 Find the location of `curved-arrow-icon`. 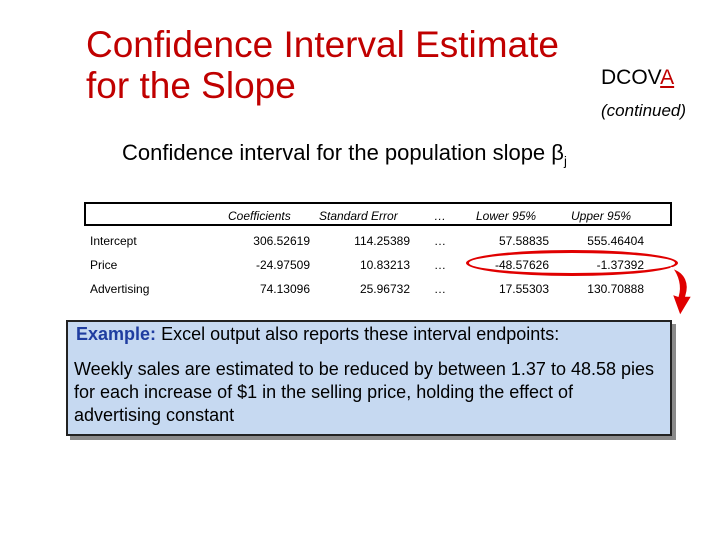

curved-arrow-icon is located at coordinates (682, 292).